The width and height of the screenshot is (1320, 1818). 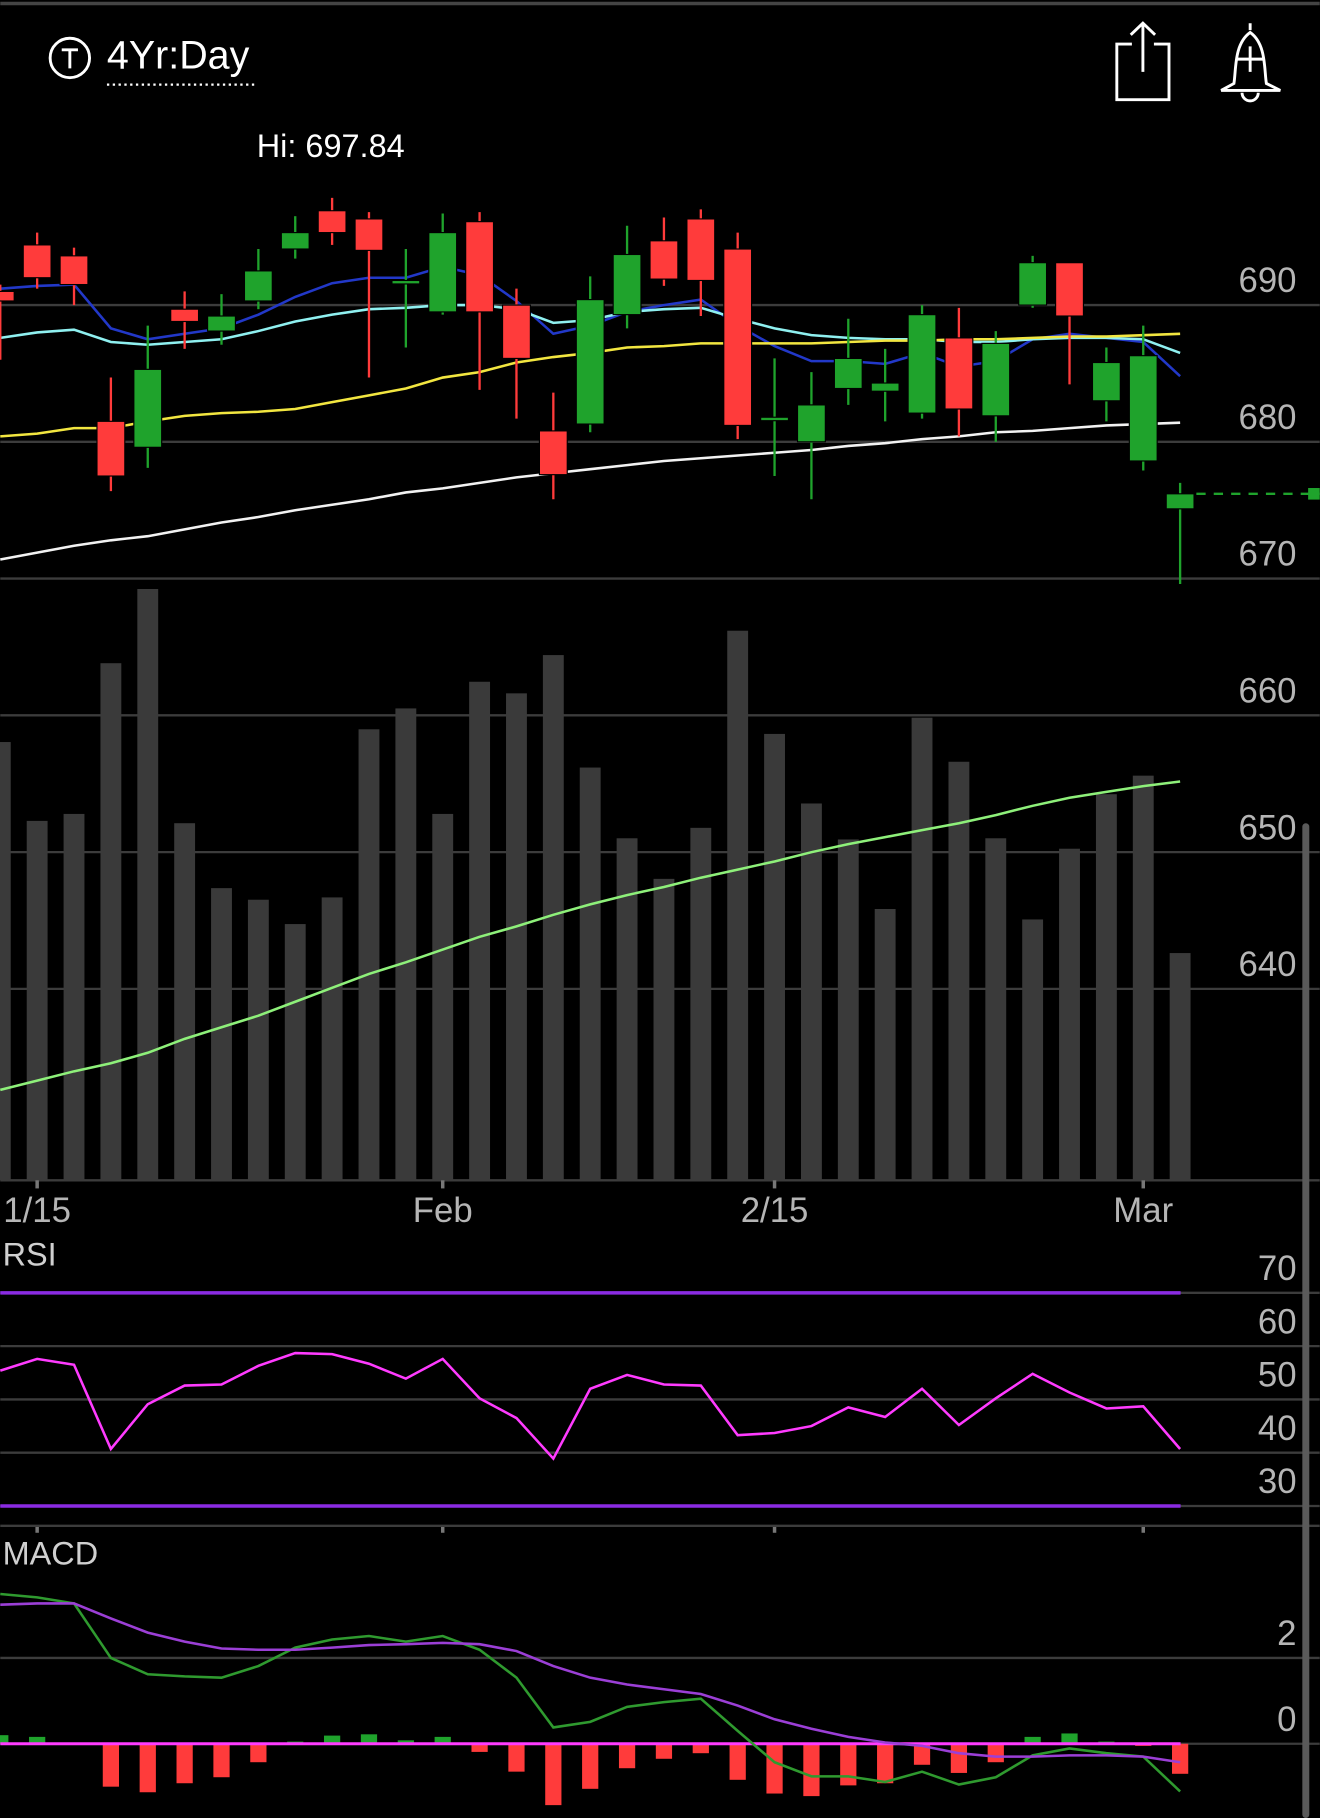 I want to click on x-tick-label: Mar, so click(x=1143, y=1211).